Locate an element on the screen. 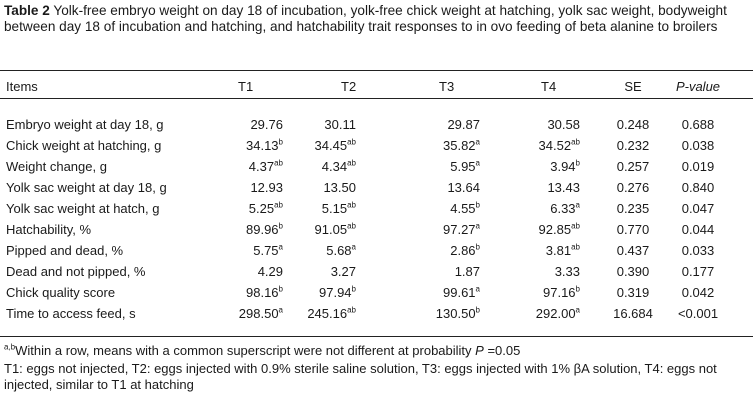 Image resolution: width=753 pixels, height=401 pixels. cell-pvalue: 0.047 is located at coordinates (698, 209).